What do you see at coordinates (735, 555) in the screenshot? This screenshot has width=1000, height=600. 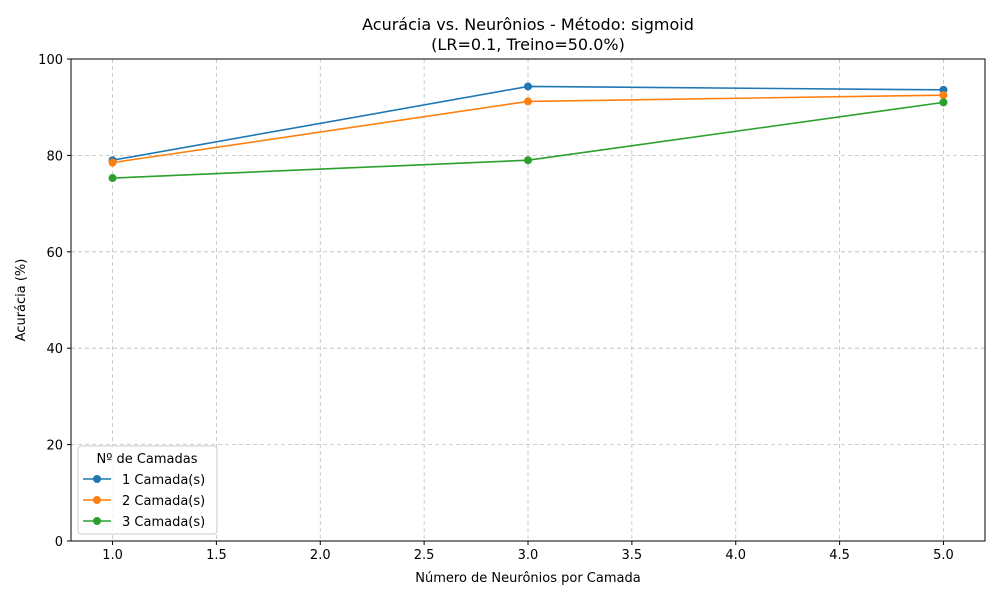 I see `x-tick-label: 4.0` at bounding box center [735, 555].